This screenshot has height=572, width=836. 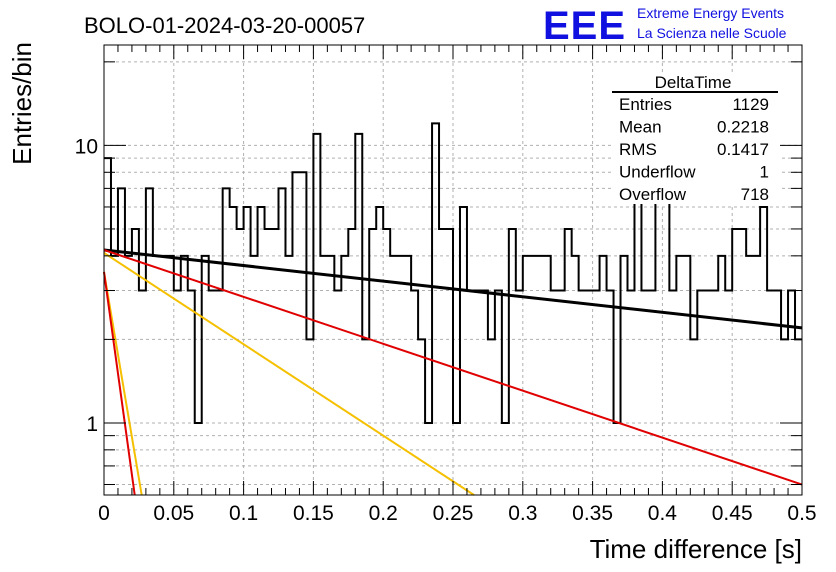 What do you see at coordinates (657, 172) in the screenshot?
I see `stats-row-label: Underflow` at bounding box center [657, 172].